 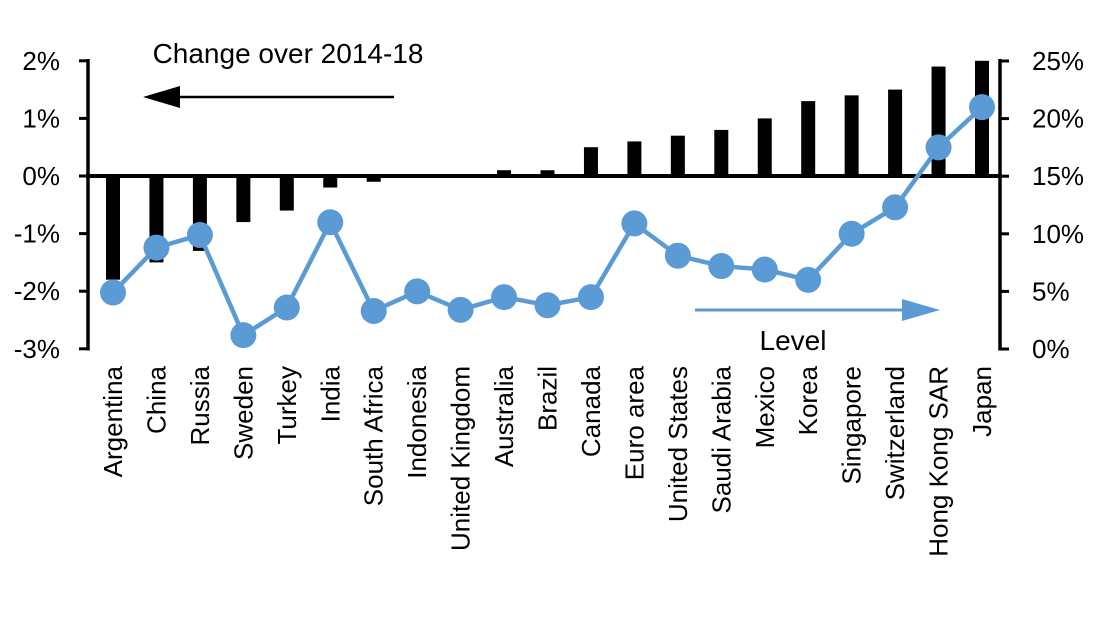 I want to click on right-tick-label: 15%, so click(x=1058, y=176).